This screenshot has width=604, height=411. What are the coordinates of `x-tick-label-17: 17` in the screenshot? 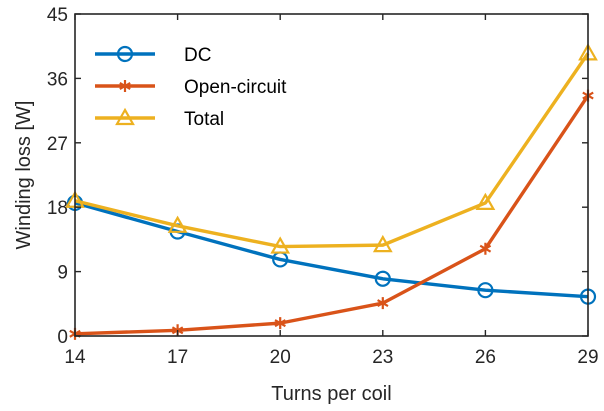 It's located at (177, 357).